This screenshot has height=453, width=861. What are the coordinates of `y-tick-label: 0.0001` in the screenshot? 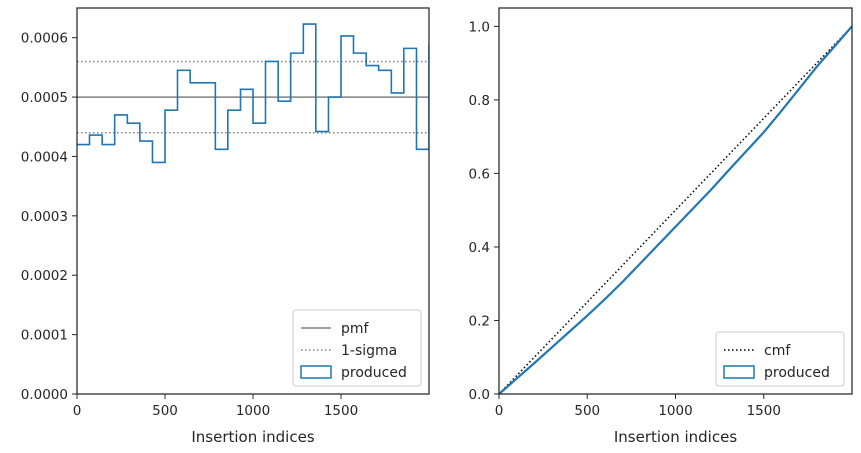 It's located at (44, 336).